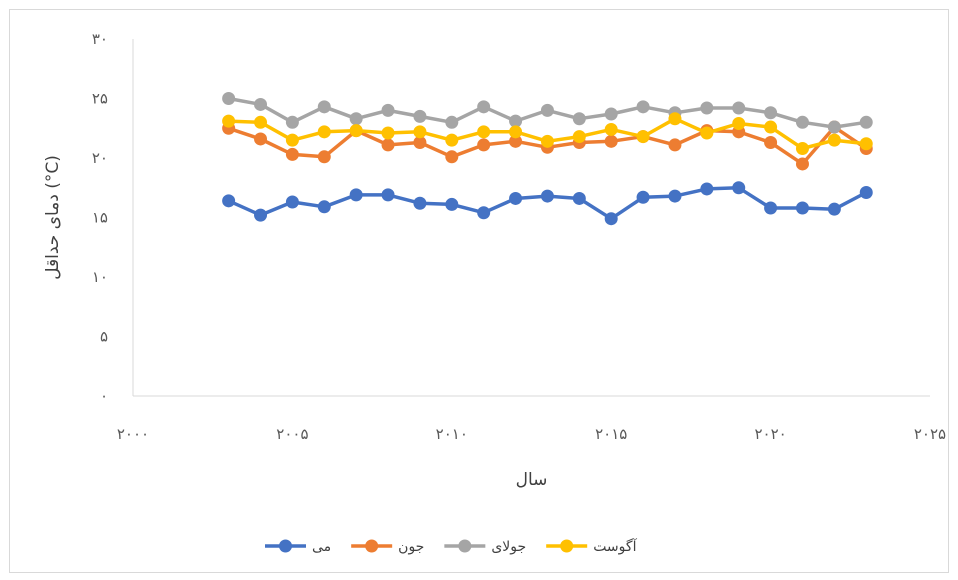  What do you see at coordinates (100, 218) in the screenshot?
I see `y-tick-label: ۱۵` at bounding box center [100, 218].